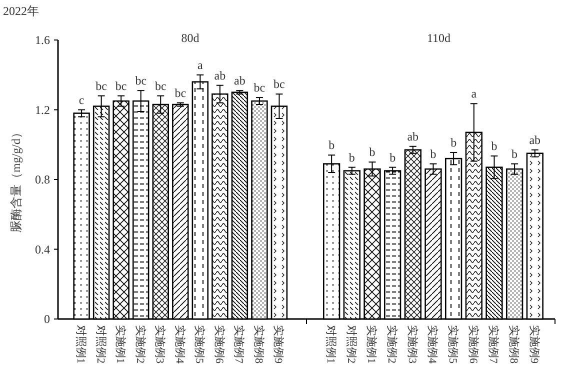 The height and width of the screenshot is (381, 567). I want to click on y-tick-label: 1.6, so click(42, 40).